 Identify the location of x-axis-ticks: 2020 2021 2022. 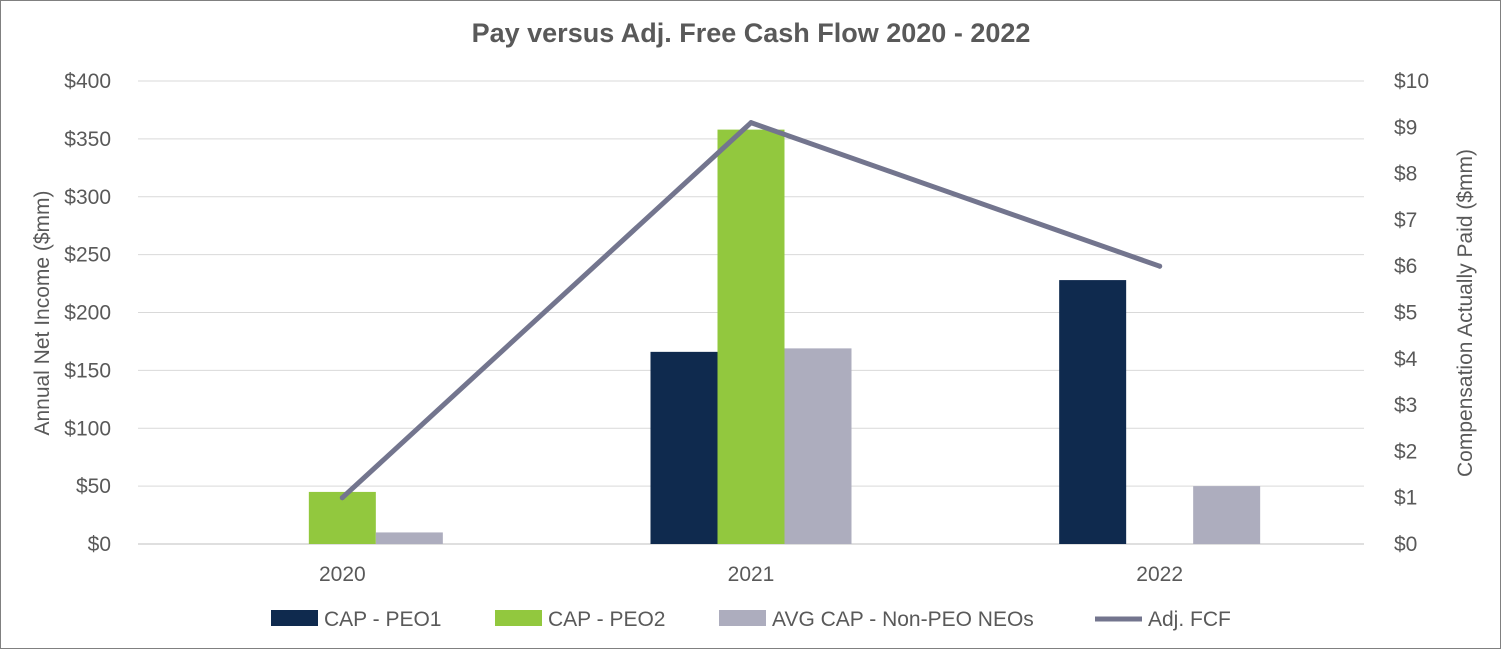
(751, 574).